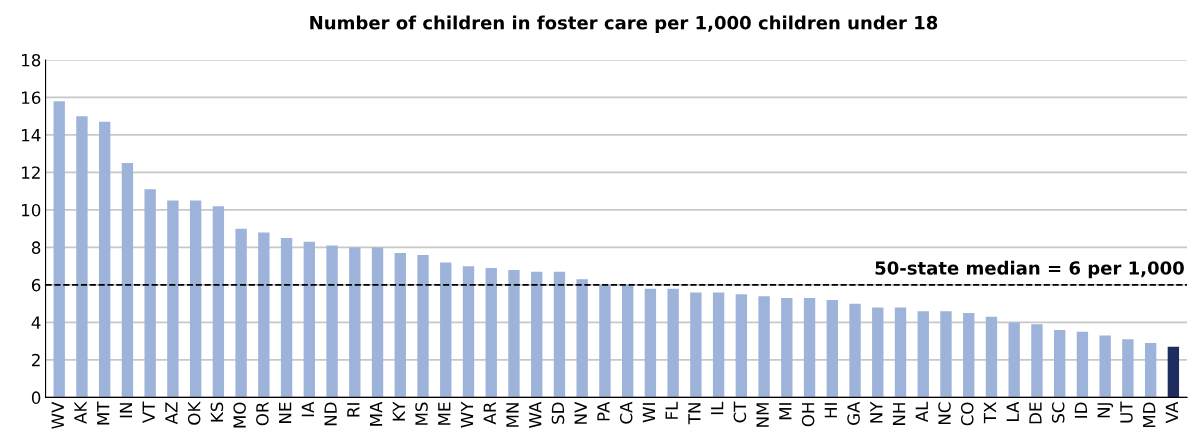  I want to click on x-tick-label: WI, so click(648, 413).